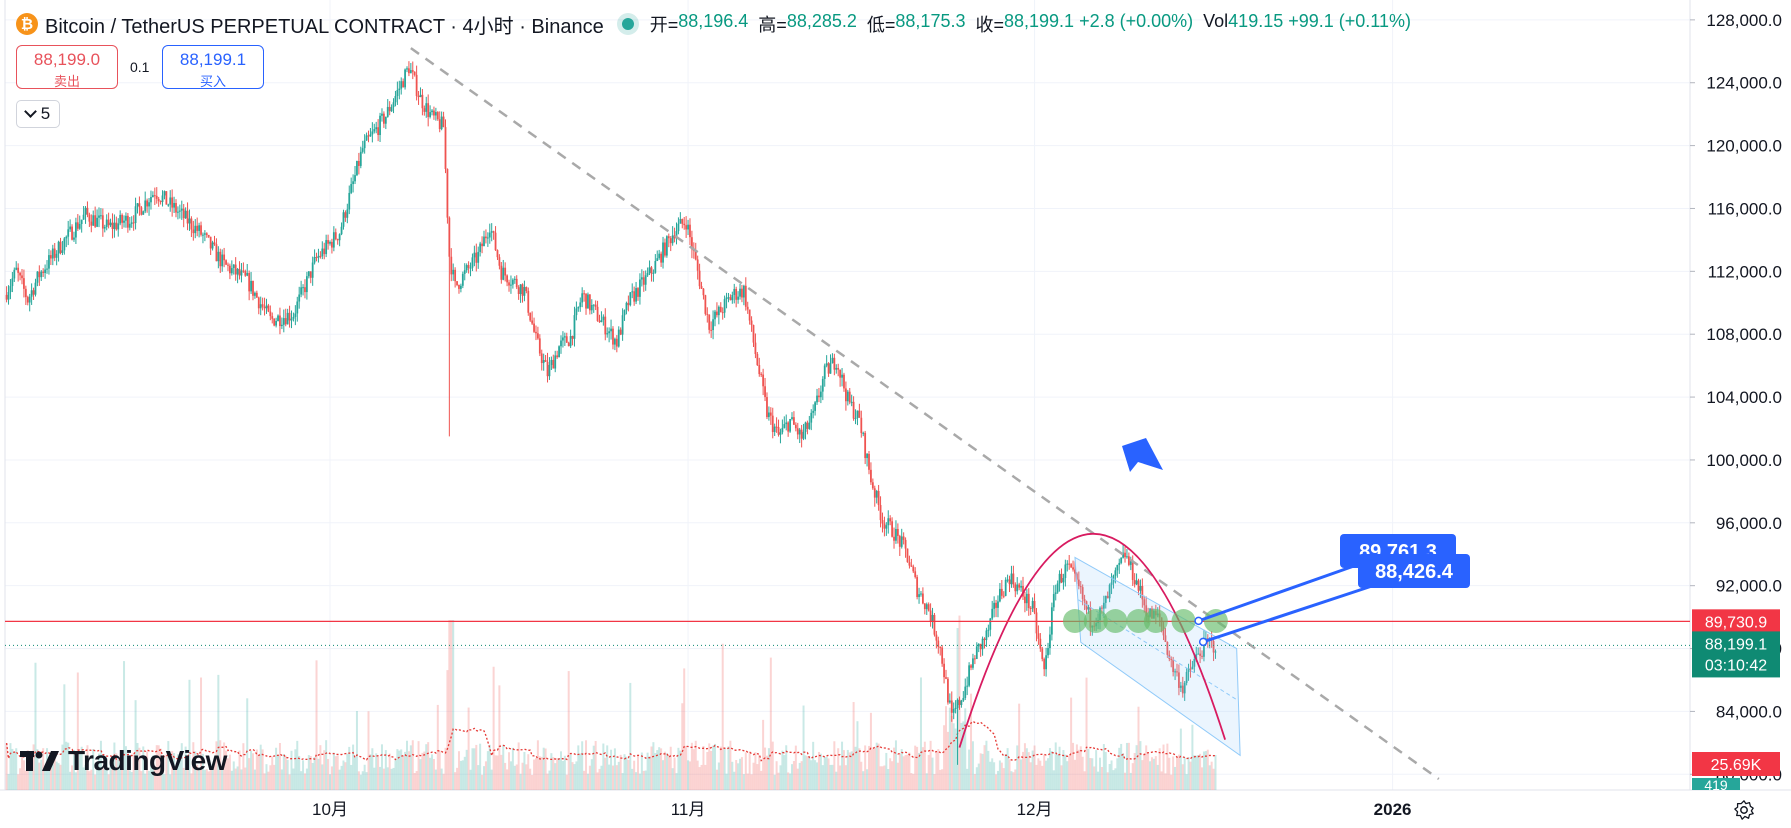  Describe the element at coordinates (1276, 593) in the screenshot. I see `callout-pointer` at that location.